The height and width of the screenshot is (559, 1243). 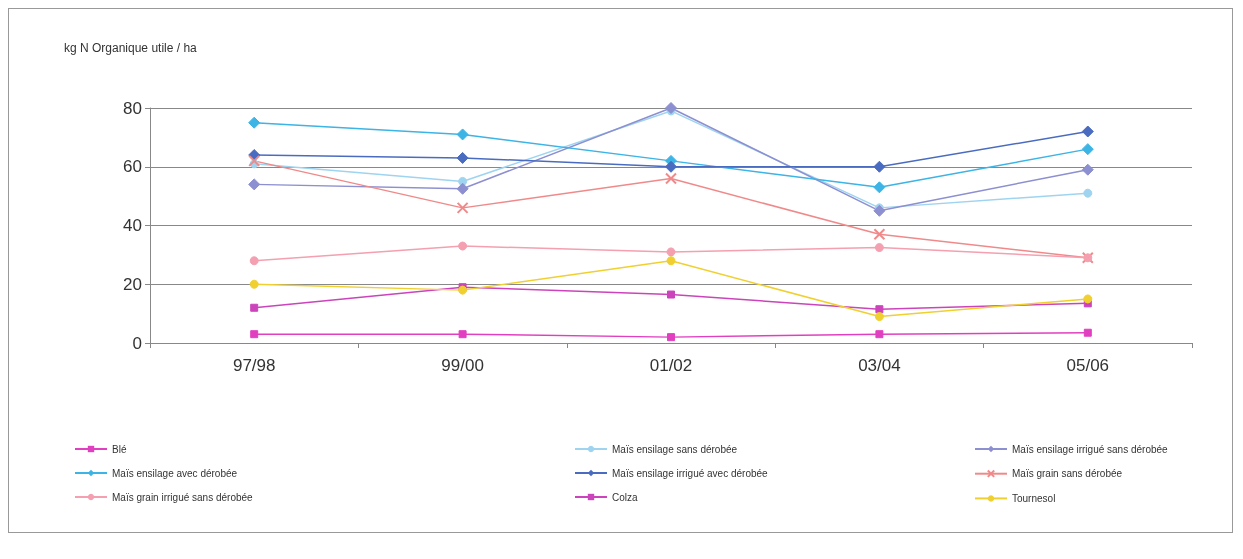 What do you see at coordinates (671, 365) in the screenshot?
I see `x-tick-label: 01/02` at bounding box center [671, 365].